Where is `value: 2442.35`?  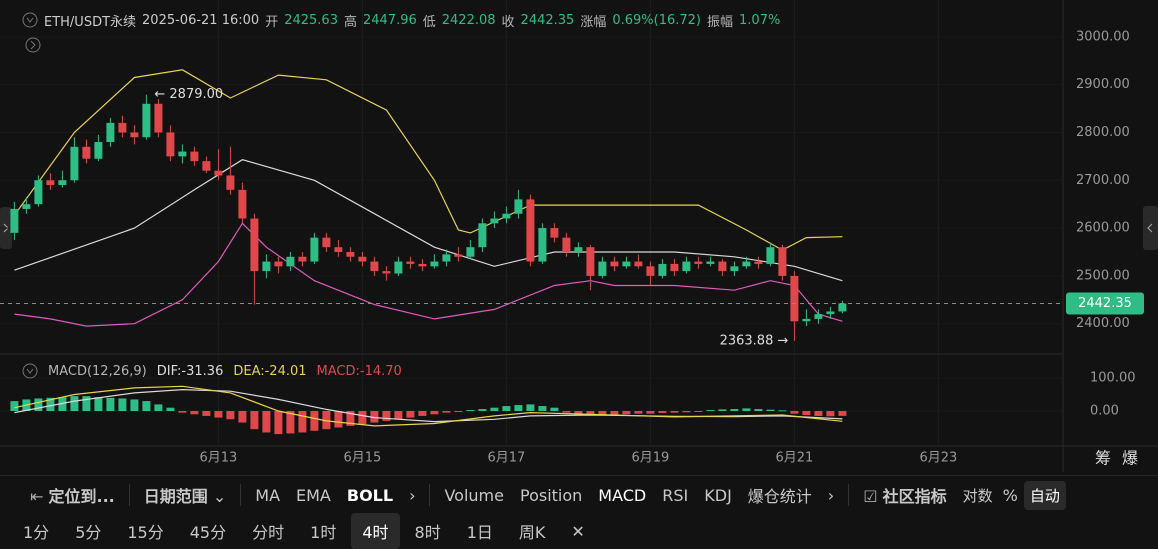 value: 2442.35 is located at coordinates (547, 20).